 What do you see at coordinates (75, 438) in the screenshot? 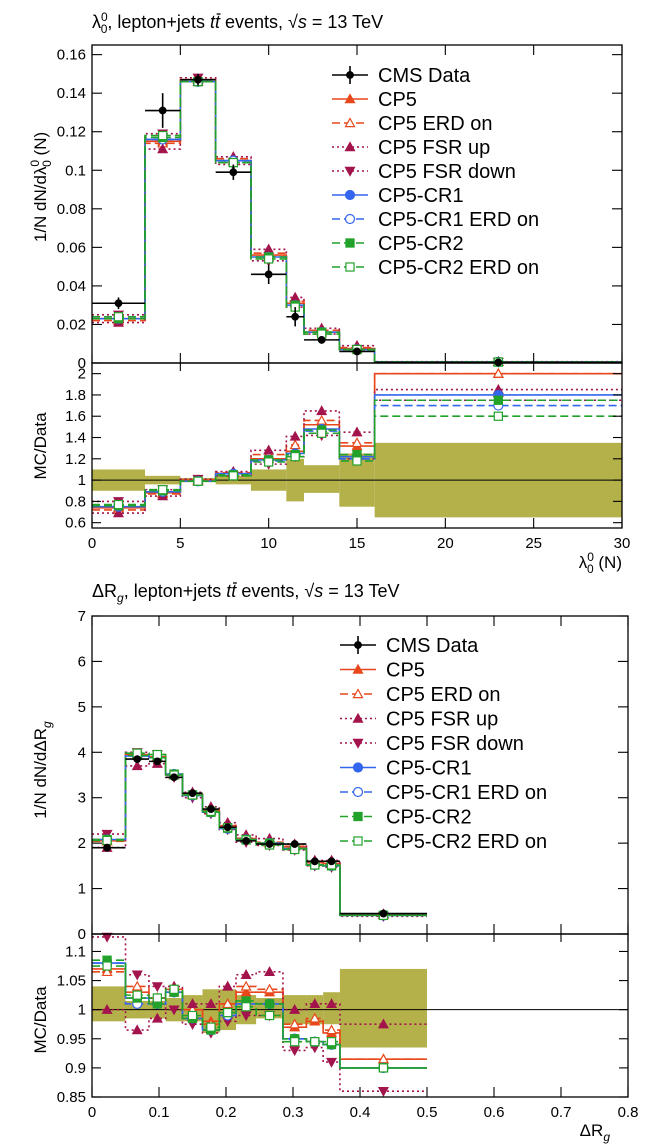
I see `lambda-ratio-tick-label: 1.4` at bounding box center [75, 438].